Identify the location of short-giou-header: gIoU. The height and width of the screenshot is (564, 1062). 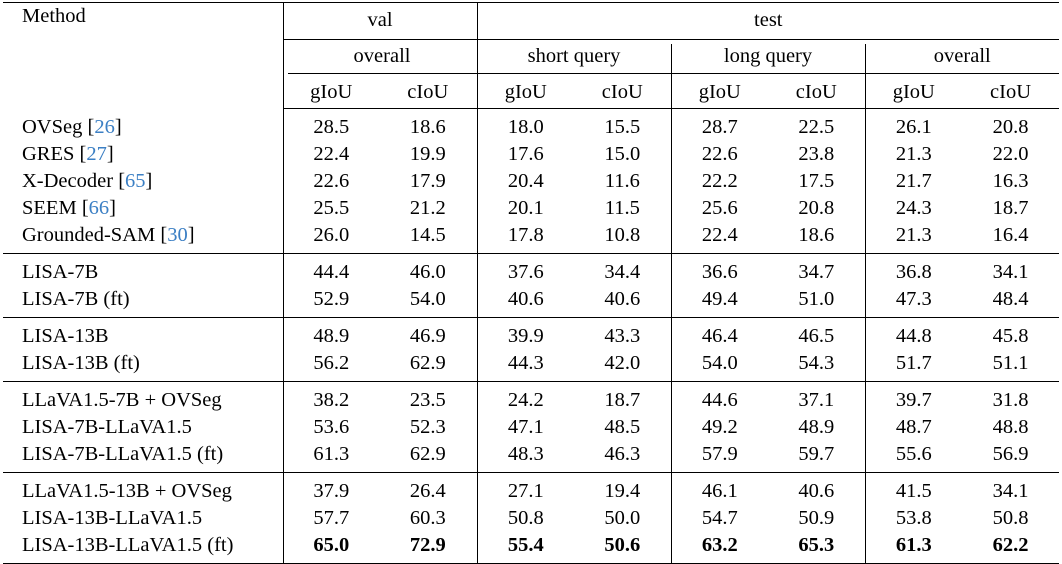
(526, 92).